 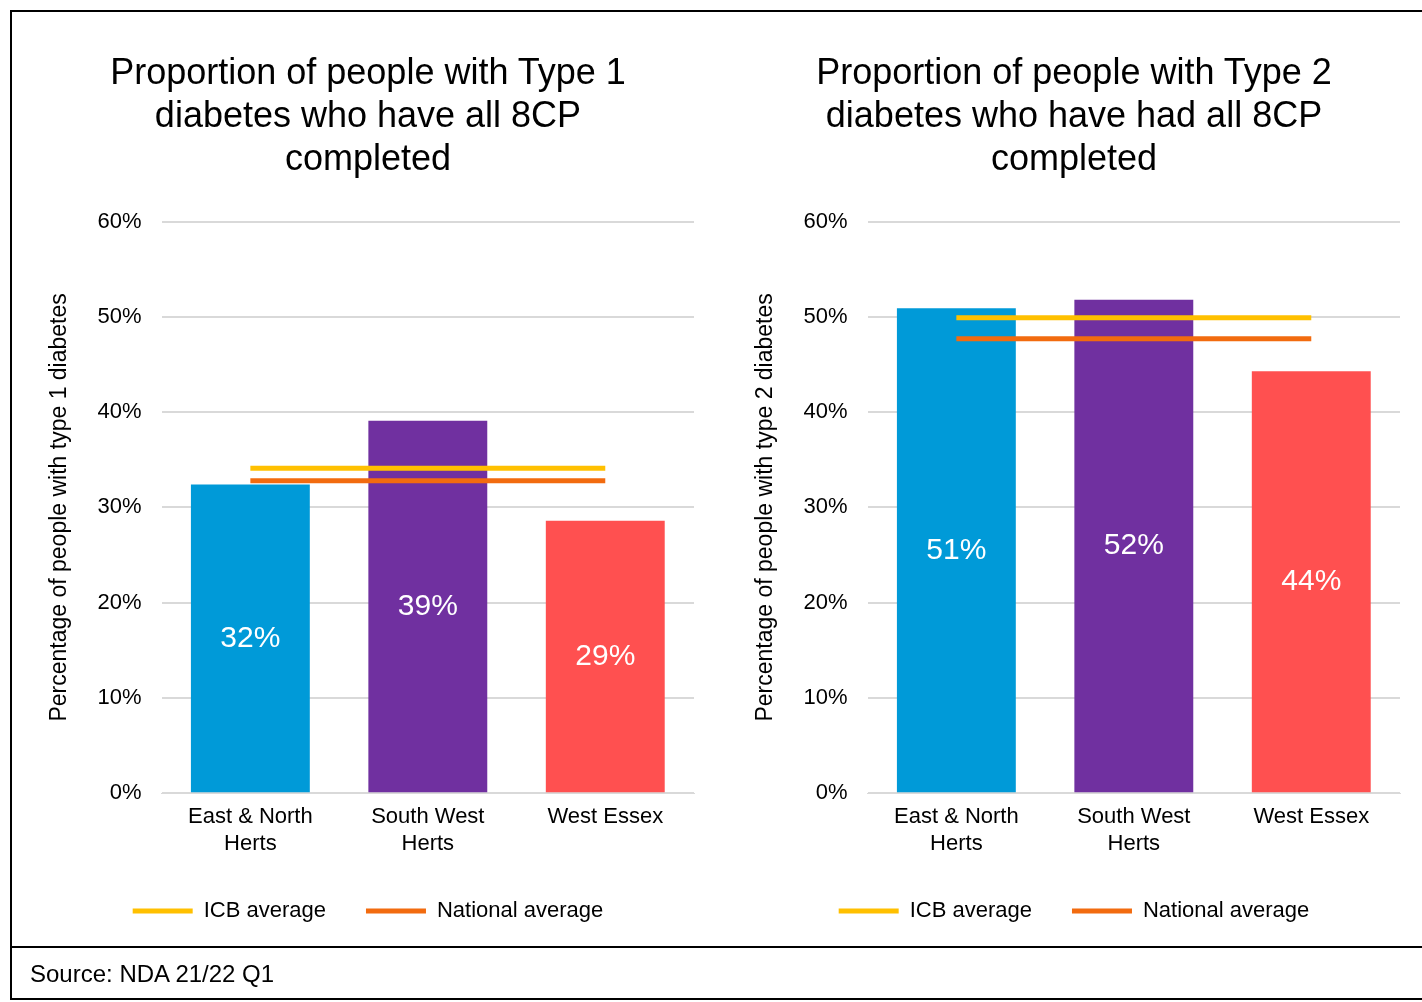 What do you see at coordinates (1133, 544) in the screenshot?
I see `data-label: 52%` at bounding box center [1133, 544].